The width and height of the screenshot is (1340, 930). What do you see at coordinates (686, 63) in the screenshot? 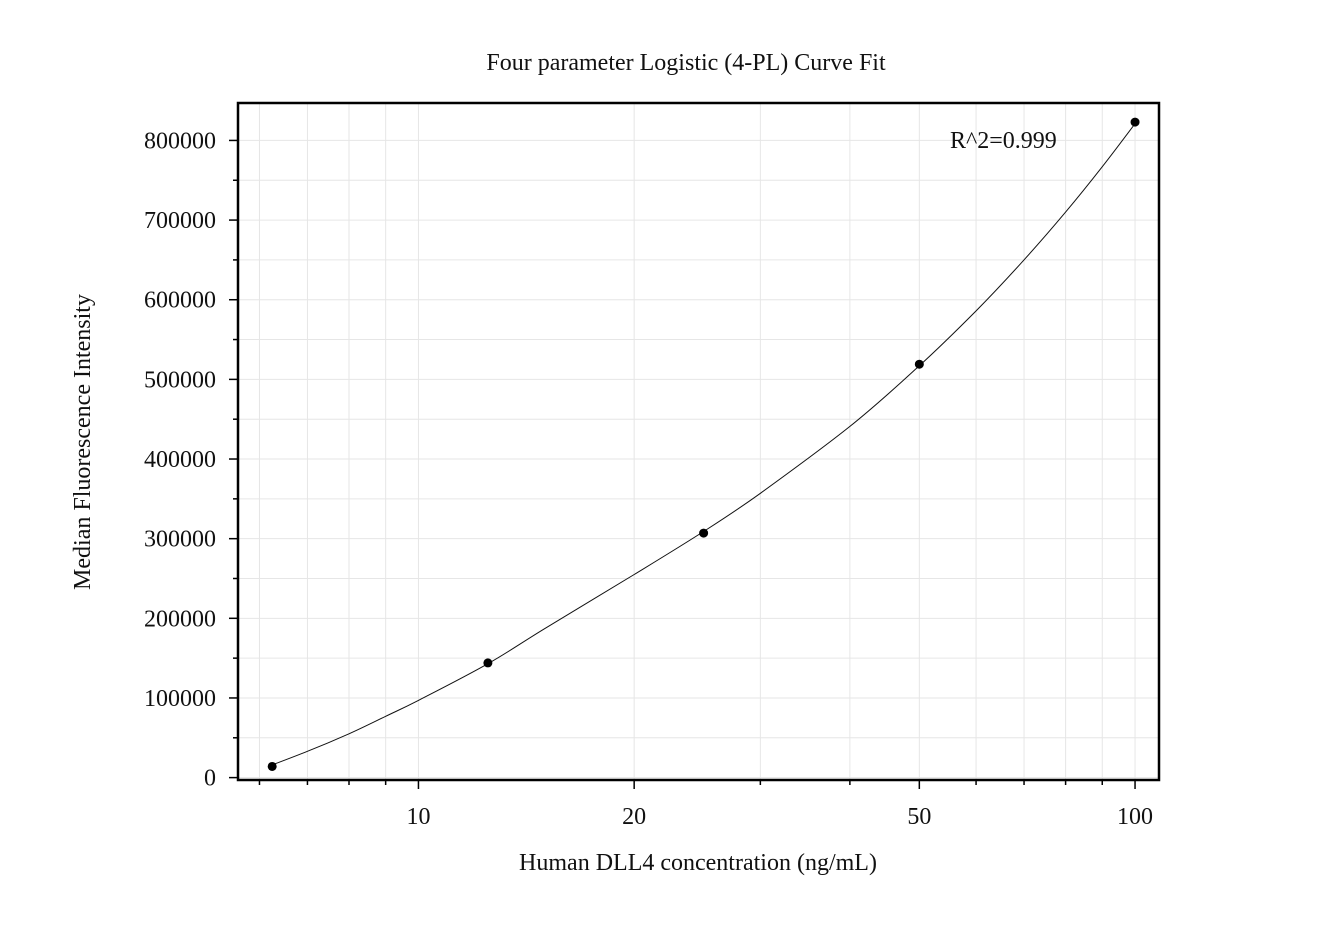
I see `chart-title: Four parameter Logistic (4-PL) Curve Fit` at bounding box center [686, 63].